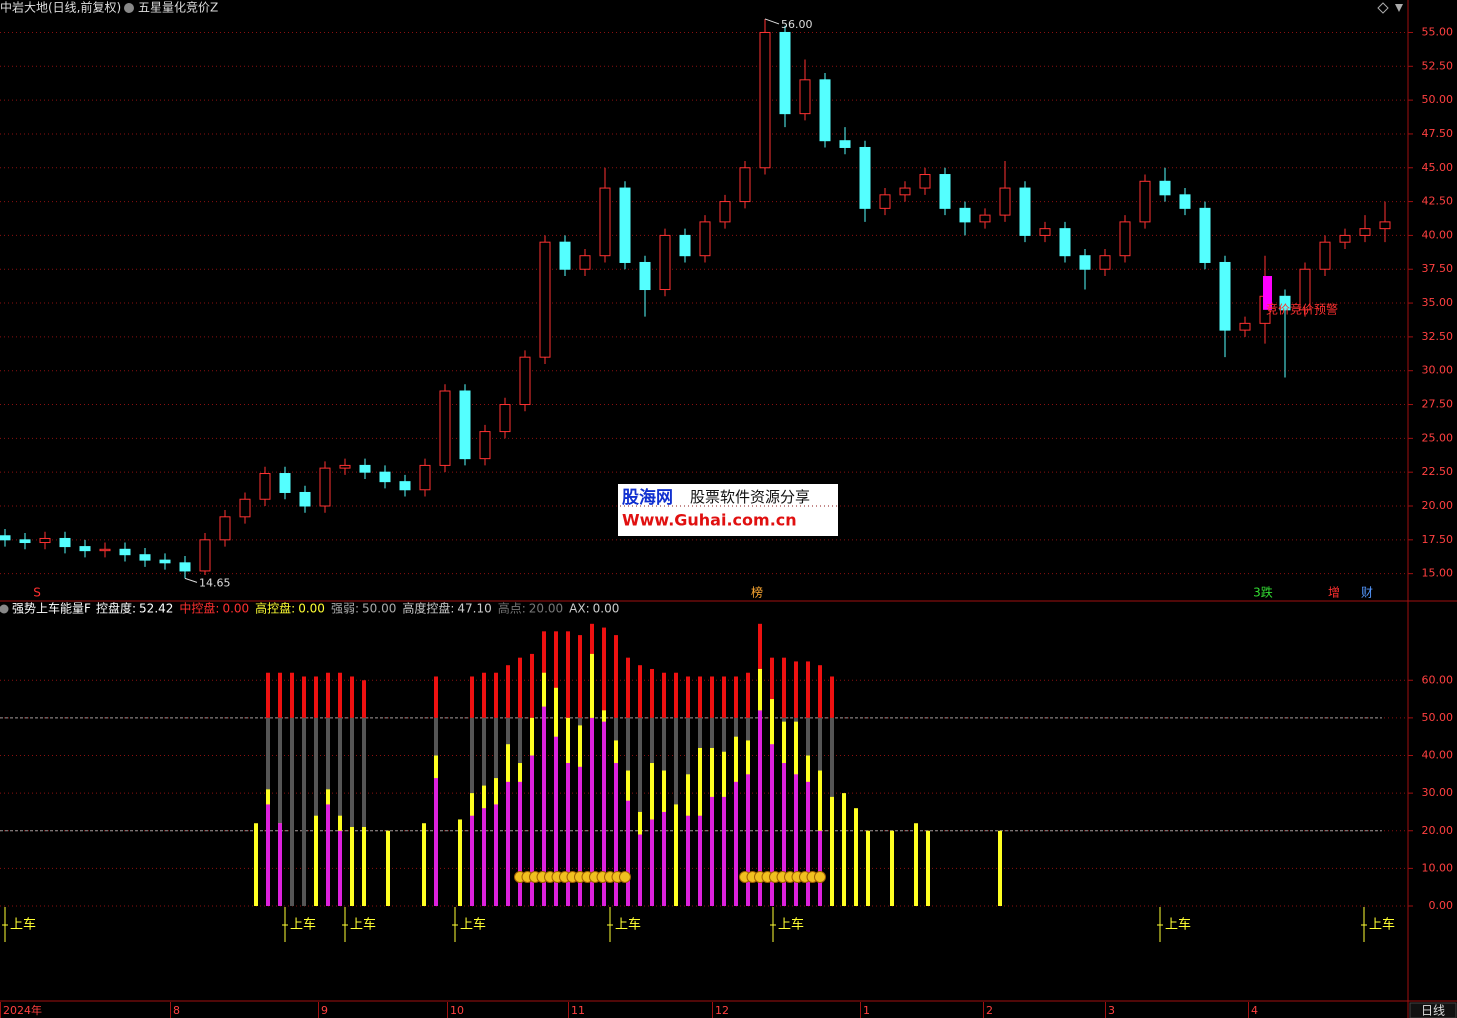 The image size is (1457, 1018). Describe the element at coordinates (379, 609) in the screenshot. I see `readout-value: 50.00` at that location.